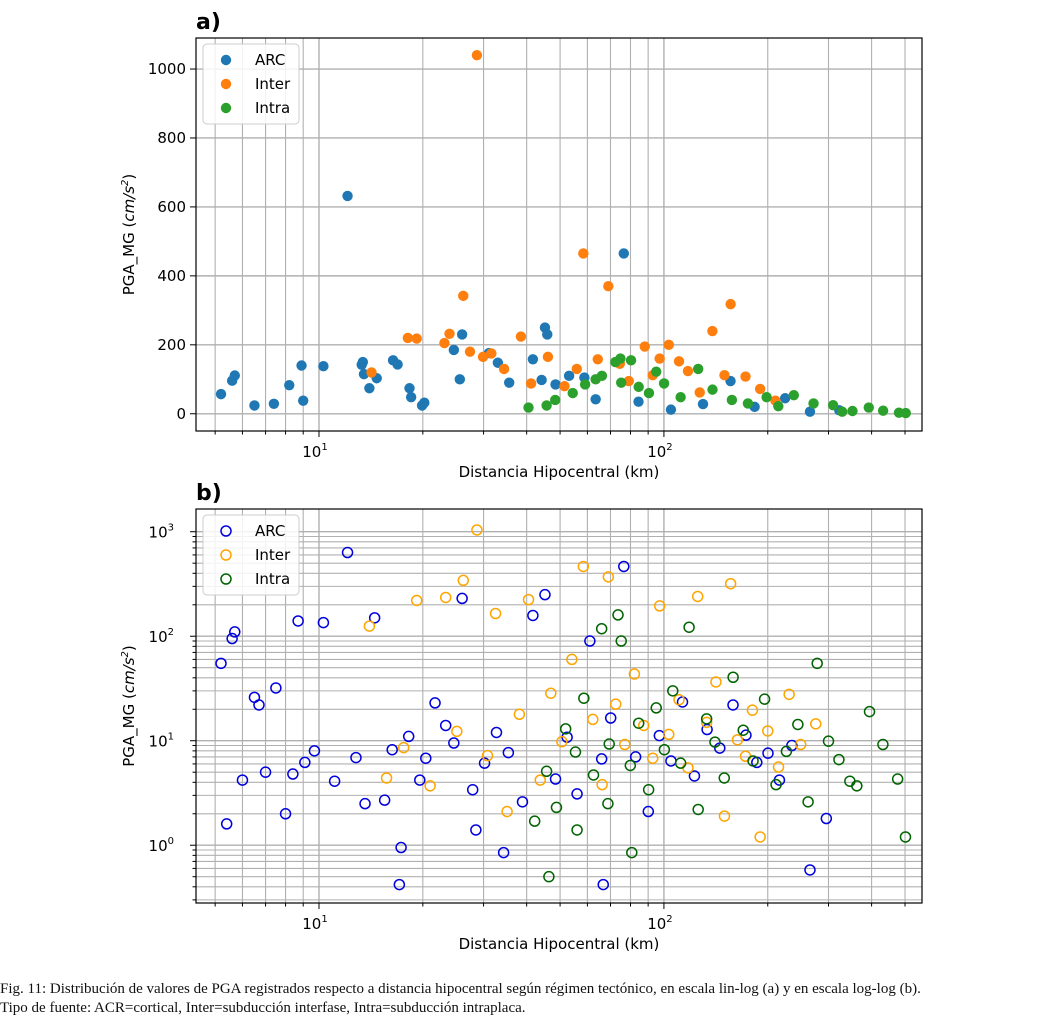  I want to click on legend-marker-inter, so click(226, 555).